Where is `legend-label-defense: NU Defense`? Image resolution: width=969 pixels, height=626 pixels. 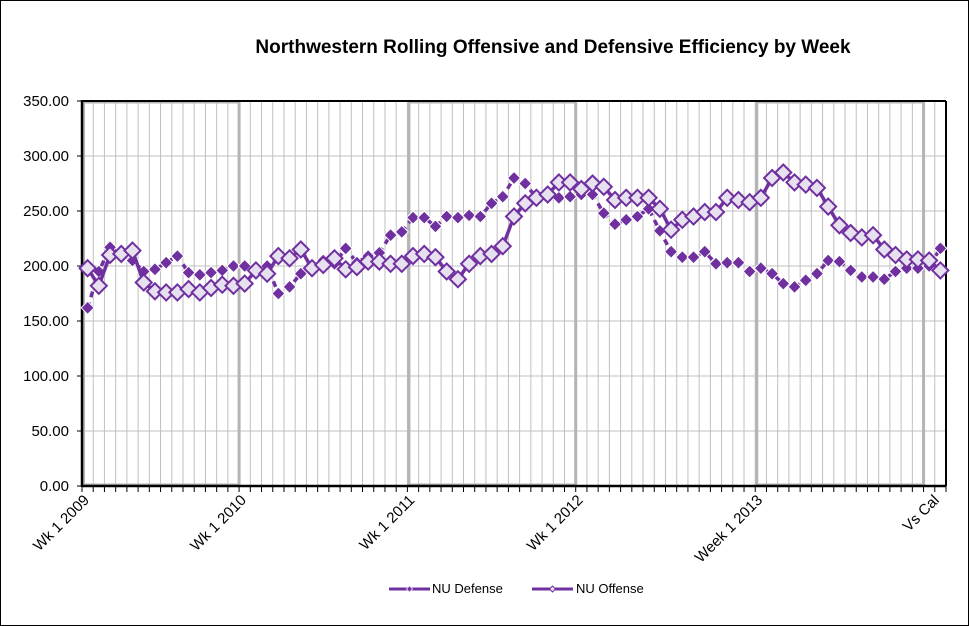 legend-label-defense: NU Defense is located at coordinates (467, 588).